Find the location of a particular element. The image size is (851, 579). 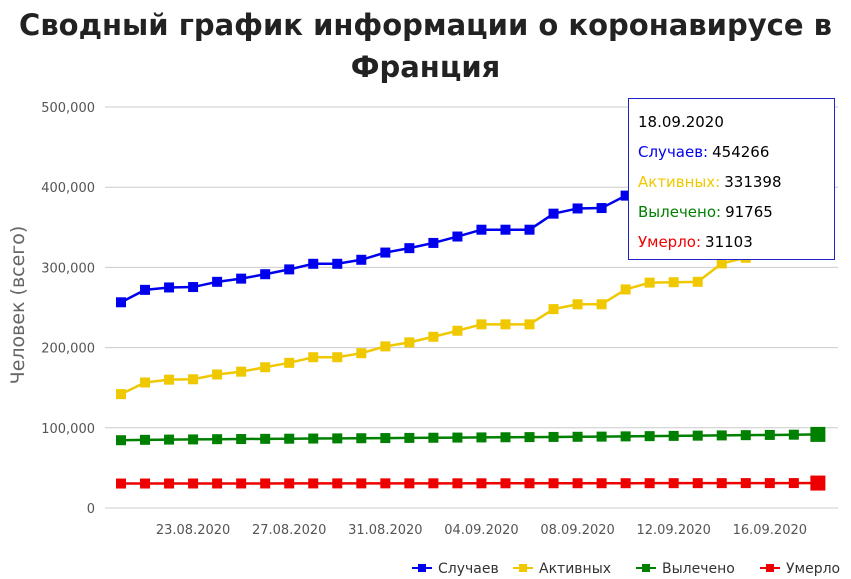

legend-label: Активных is located at coordinates (575, 569).